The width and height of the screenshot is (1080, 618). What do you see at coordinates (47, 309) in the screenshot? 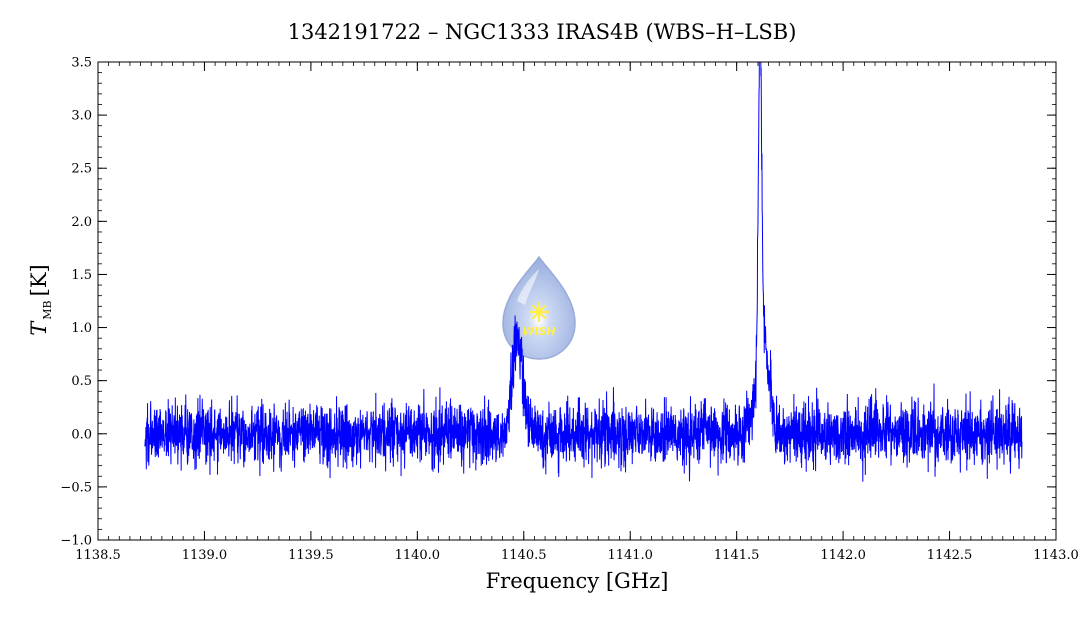
I see `y-axis-label-subscript: MB` at bounding box center [47, 309].